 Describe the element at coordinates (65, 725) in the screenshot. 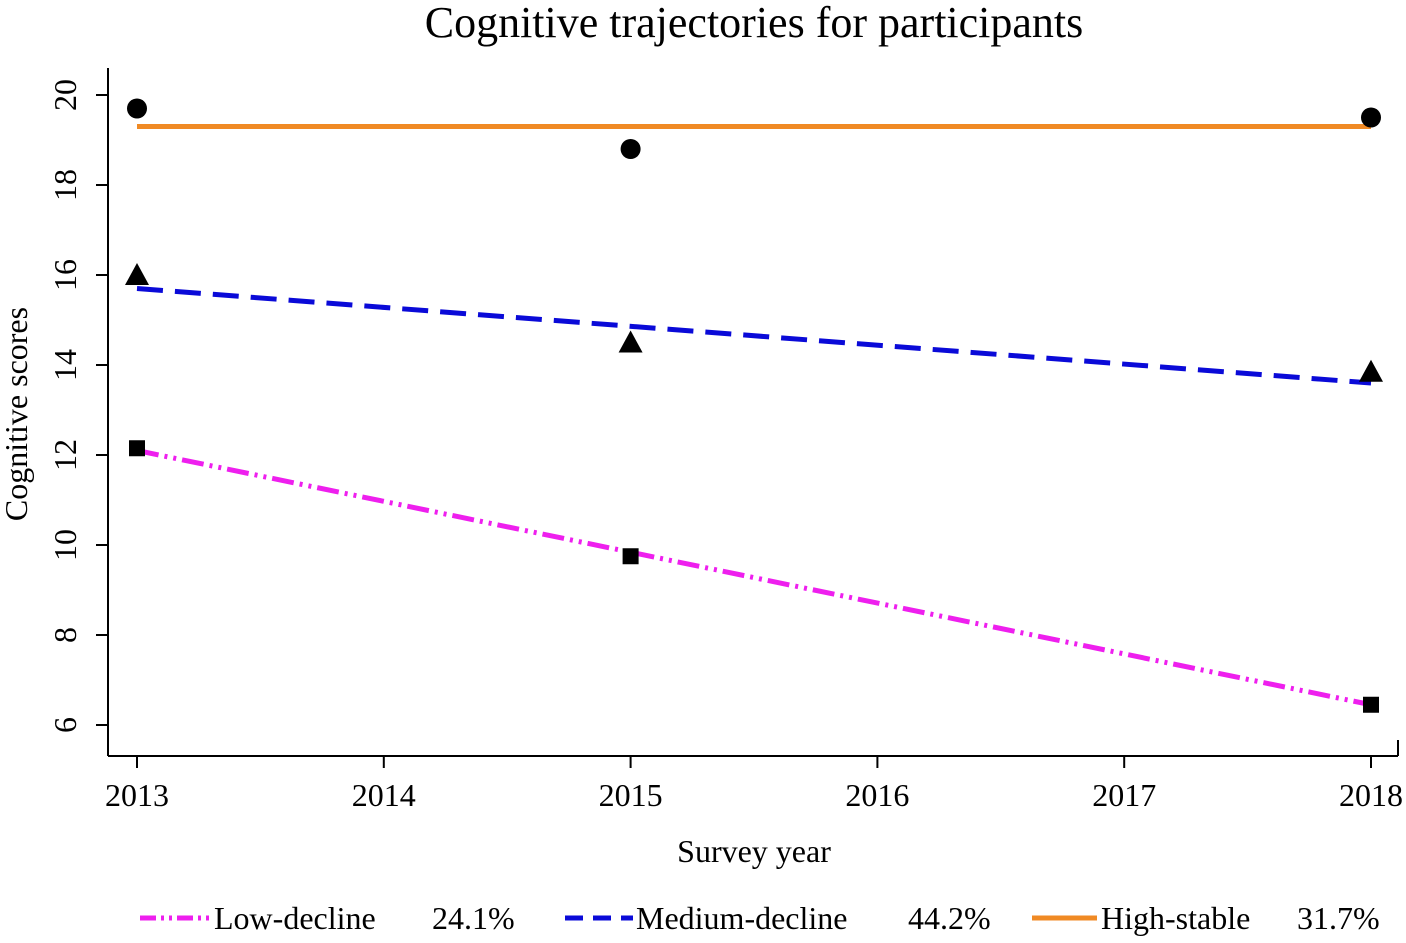

I see `y-tick-label: 6` at that location.